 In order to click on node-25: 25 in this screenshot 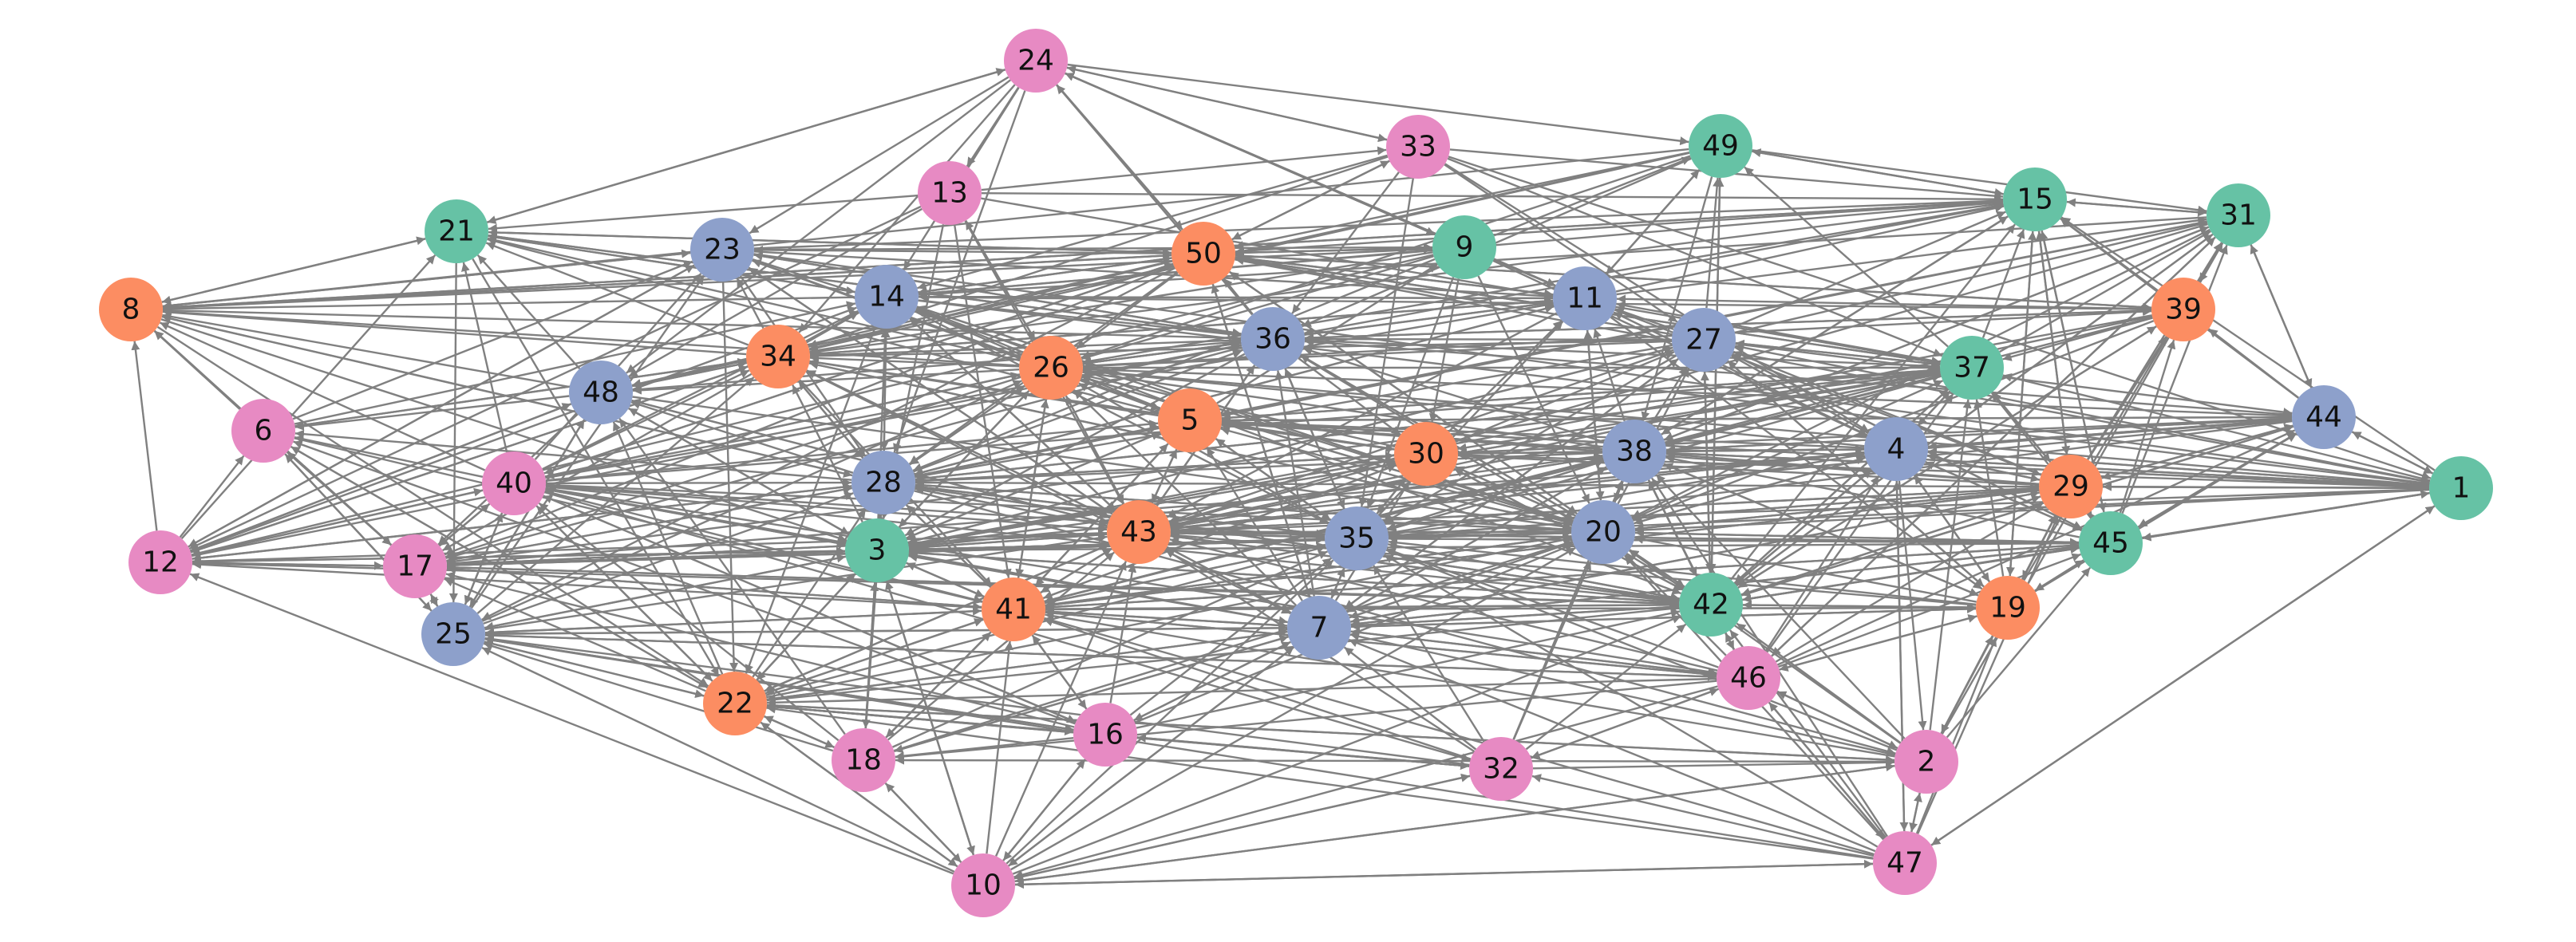, I will do `click(453, 634)`.